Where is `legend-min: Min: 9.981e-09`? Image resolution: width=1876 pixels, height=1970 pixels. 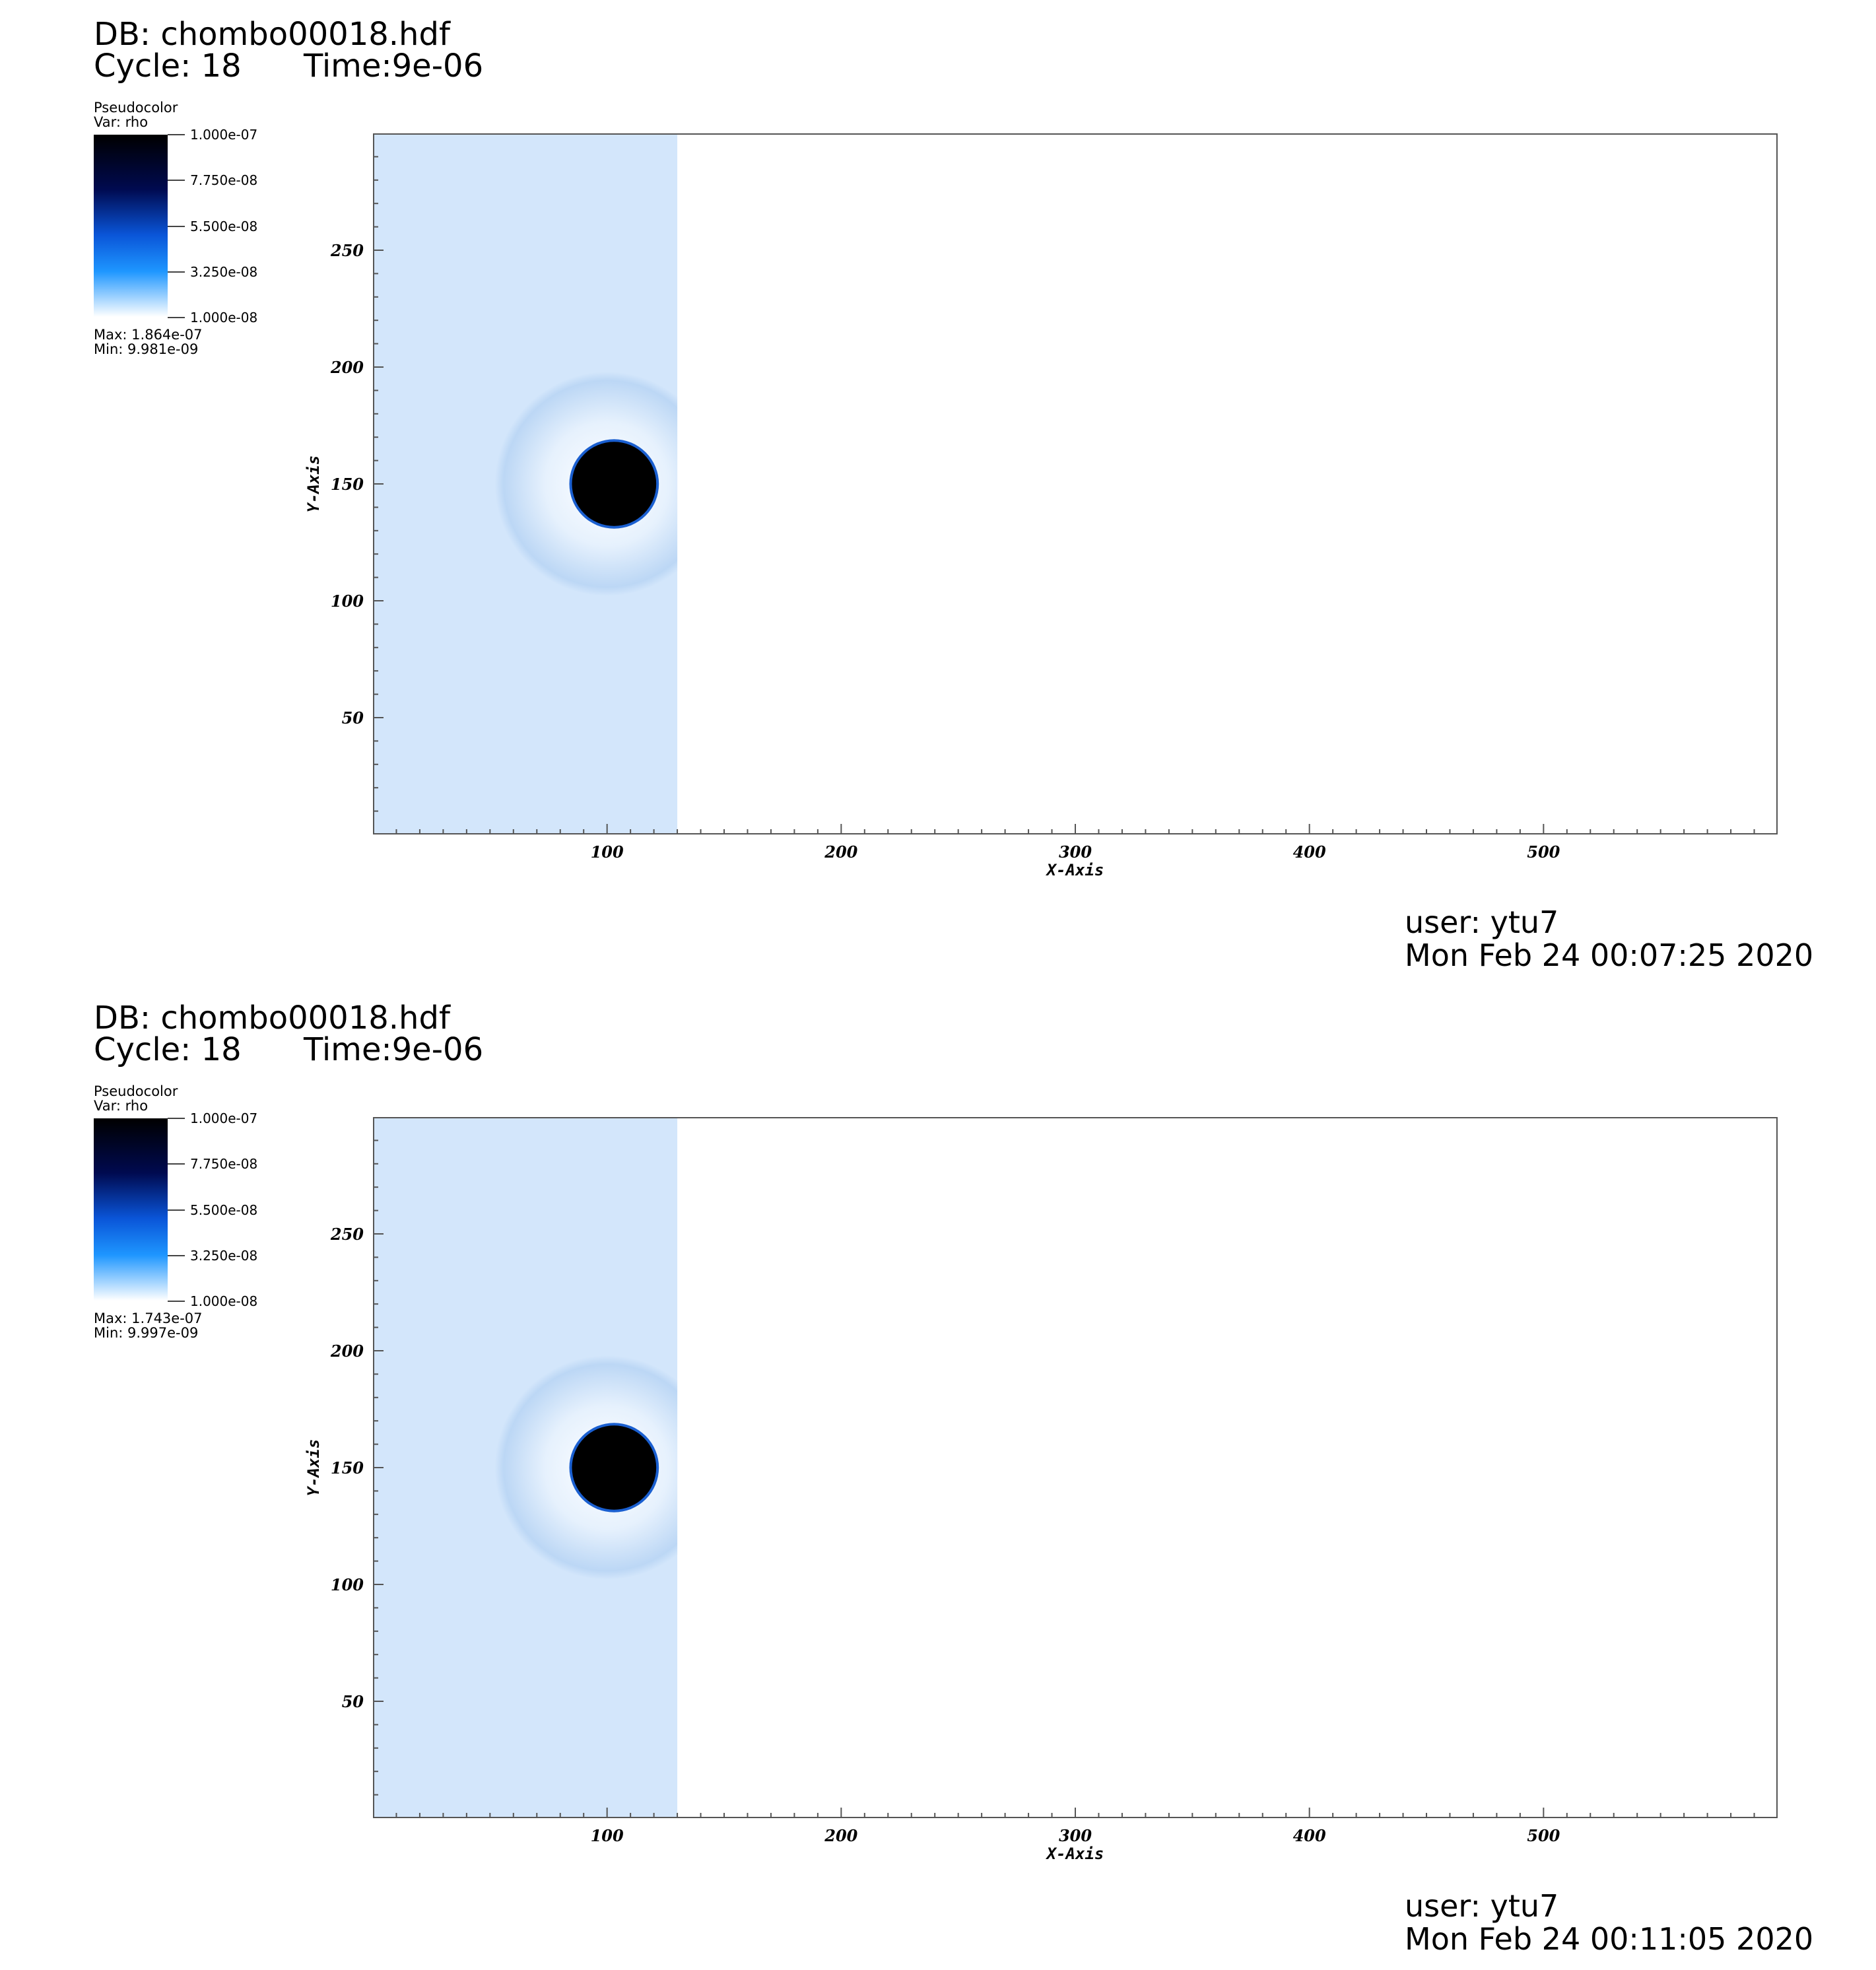
legend-min: Min: 9.981e-09 is located at coordinates (146, 349).